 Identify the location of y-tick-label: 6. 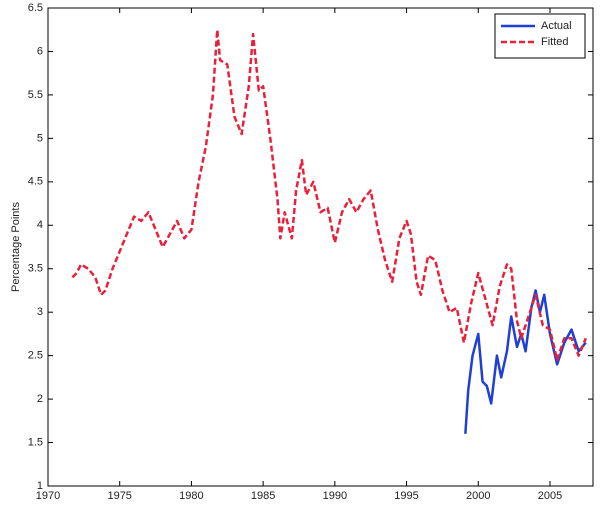
(40, 51).